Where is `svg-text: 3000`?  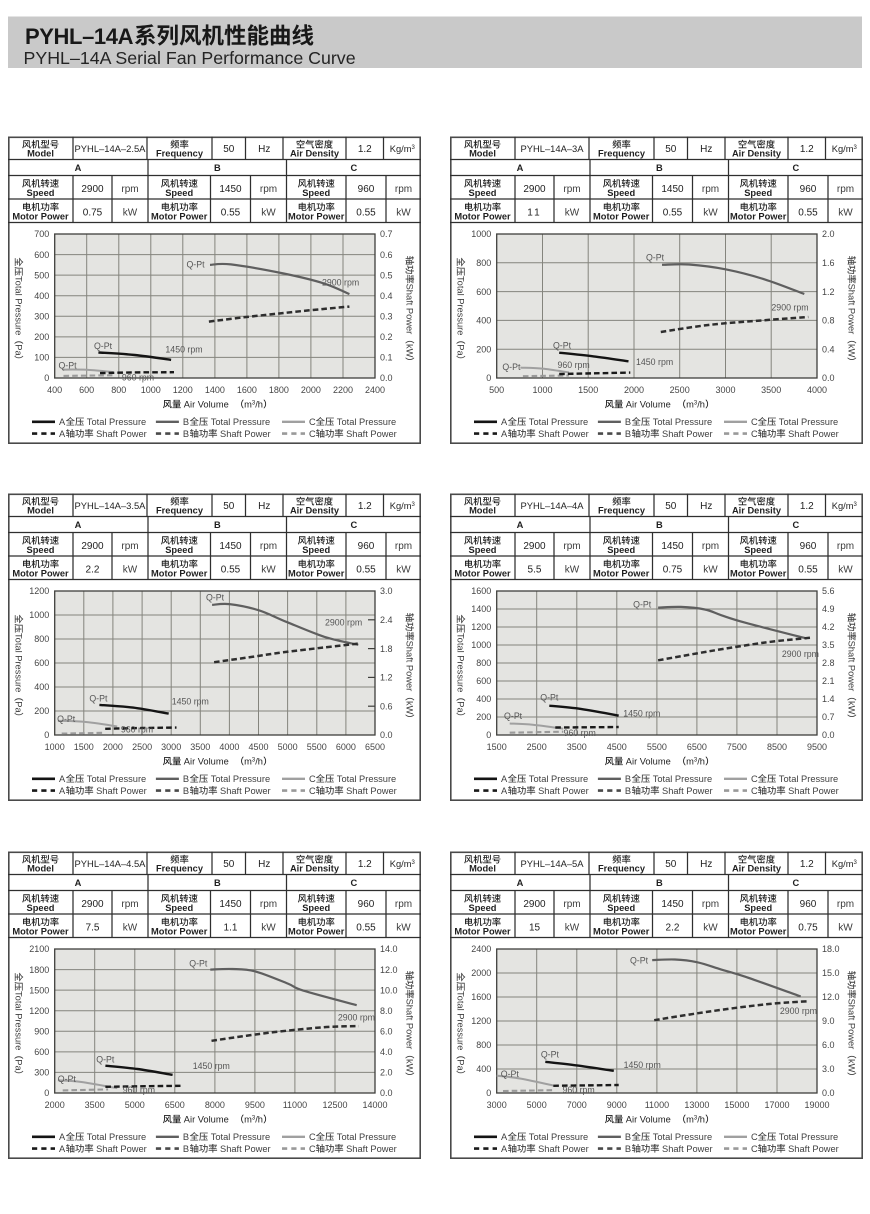
svg-text: 3000 is located at coordinates (497, 1105).